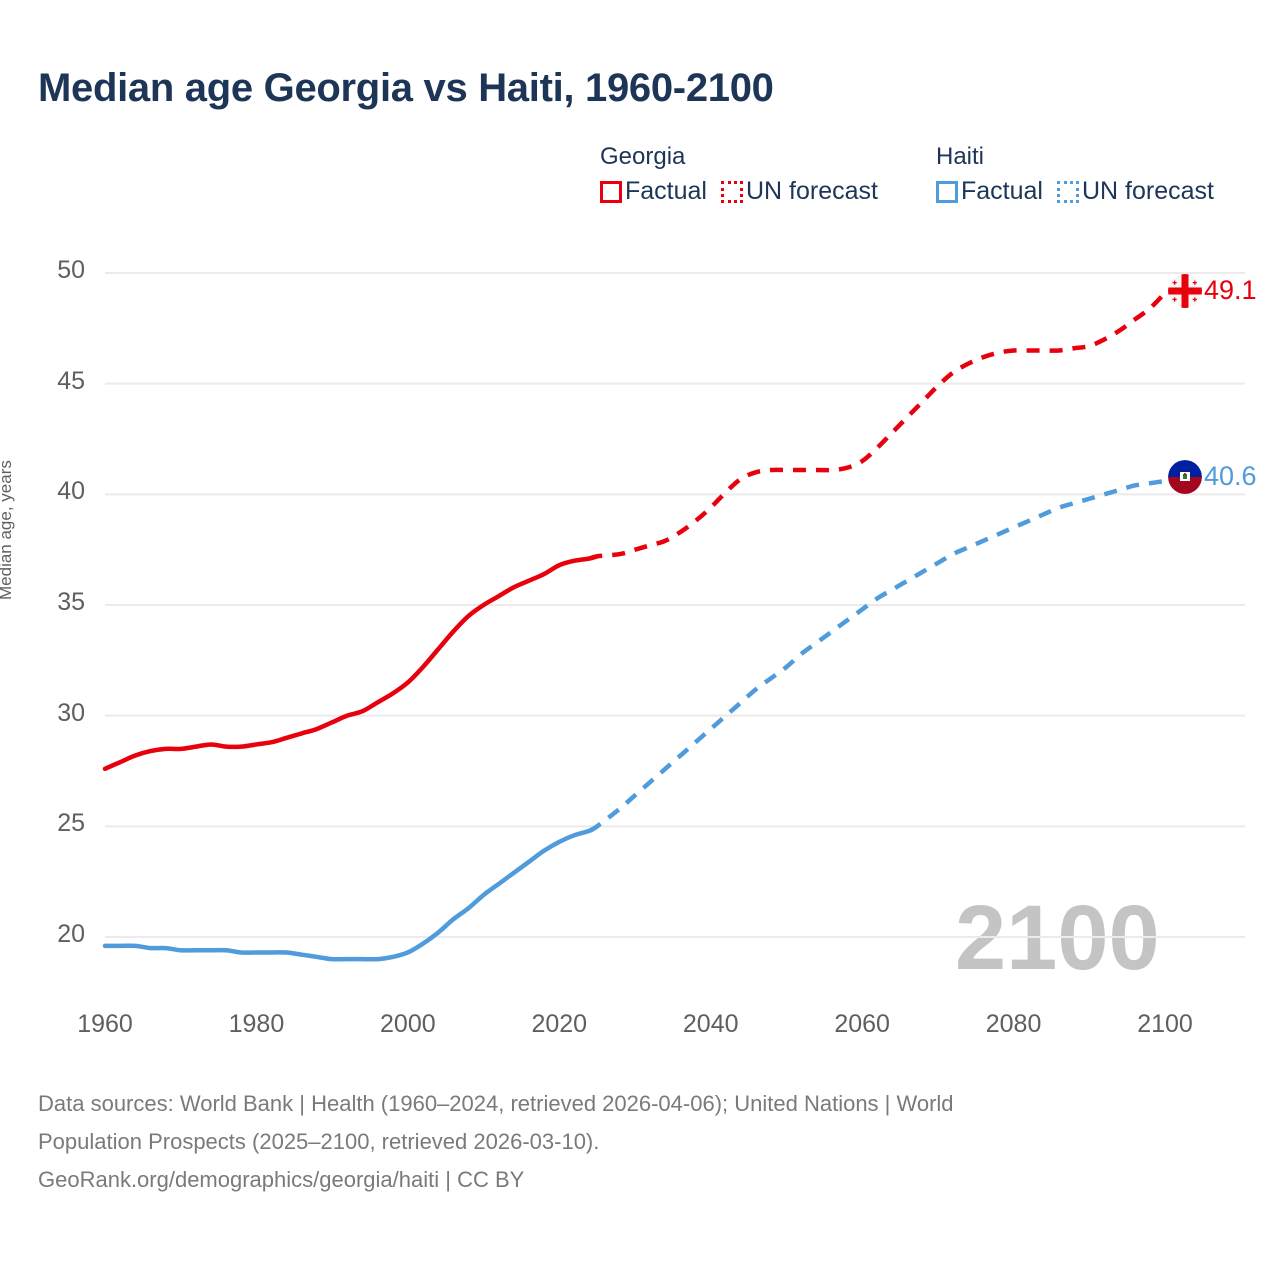 The height and width of the screenshot is (1280, 1280). I want to click on legend-item-haiti-factual: Factual, so click(989, 191).